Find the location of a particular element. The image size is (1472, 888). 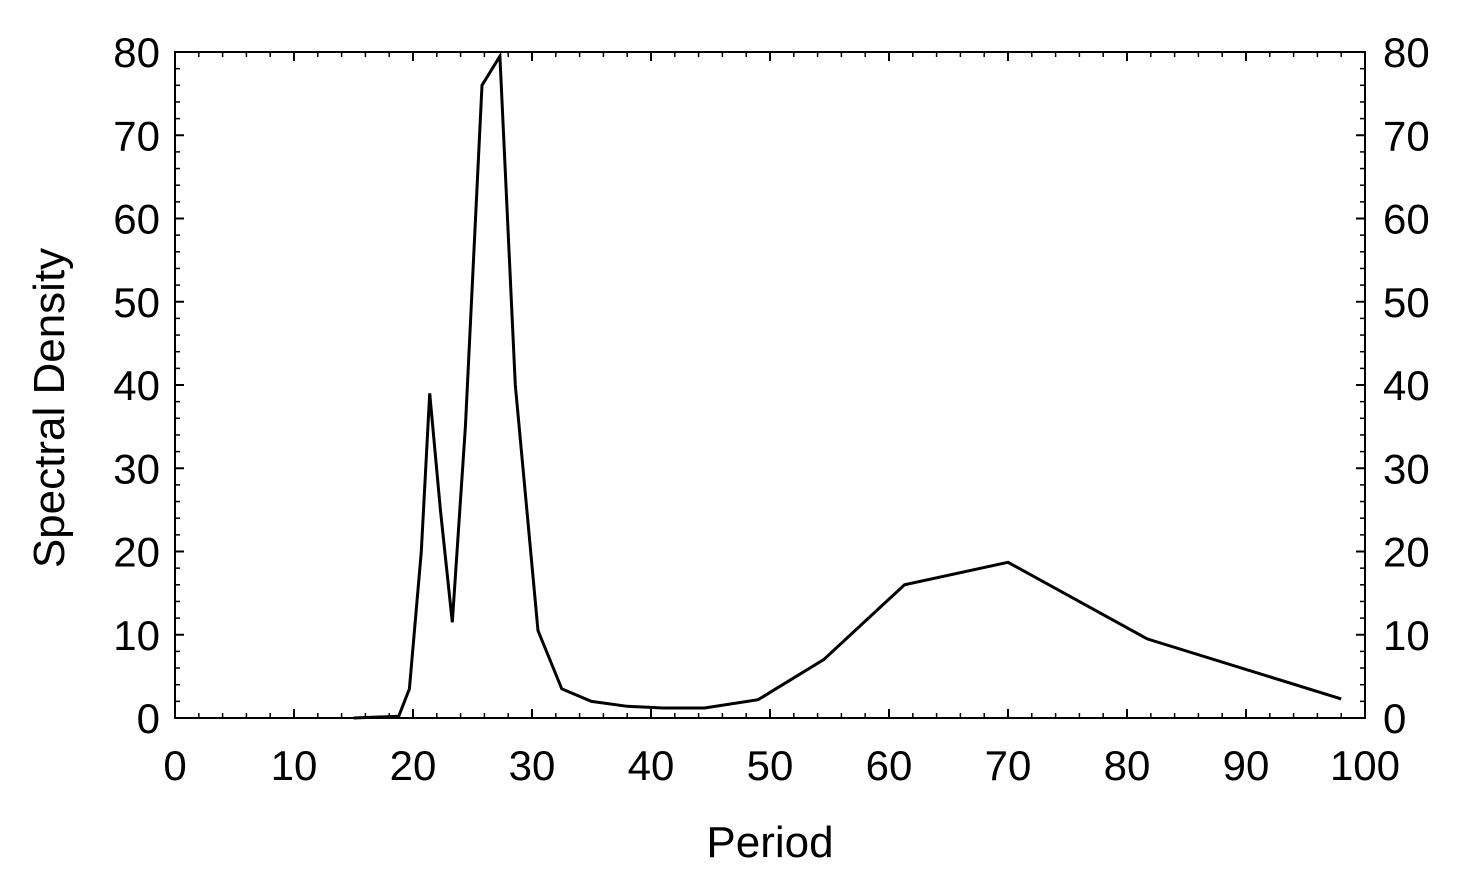

y-tick-label-left: 30 is located at coordinates (136, 468).